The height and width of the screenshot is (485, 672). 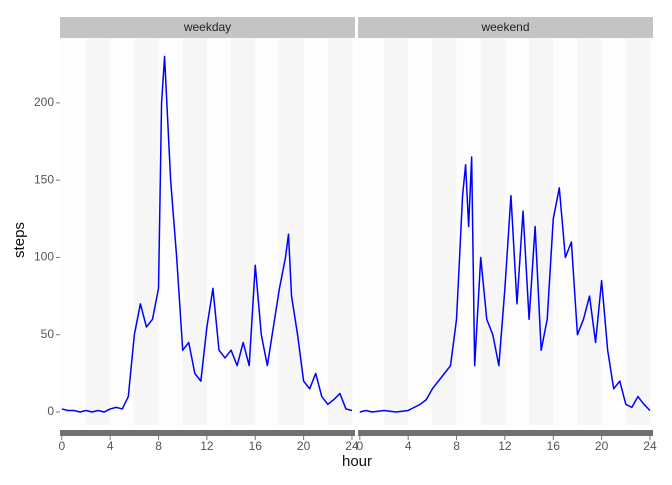 What do you see at coordinates (44, 179) in the screenshot?
I see `y-tick-label: 150` at bounding box center [44, 179].